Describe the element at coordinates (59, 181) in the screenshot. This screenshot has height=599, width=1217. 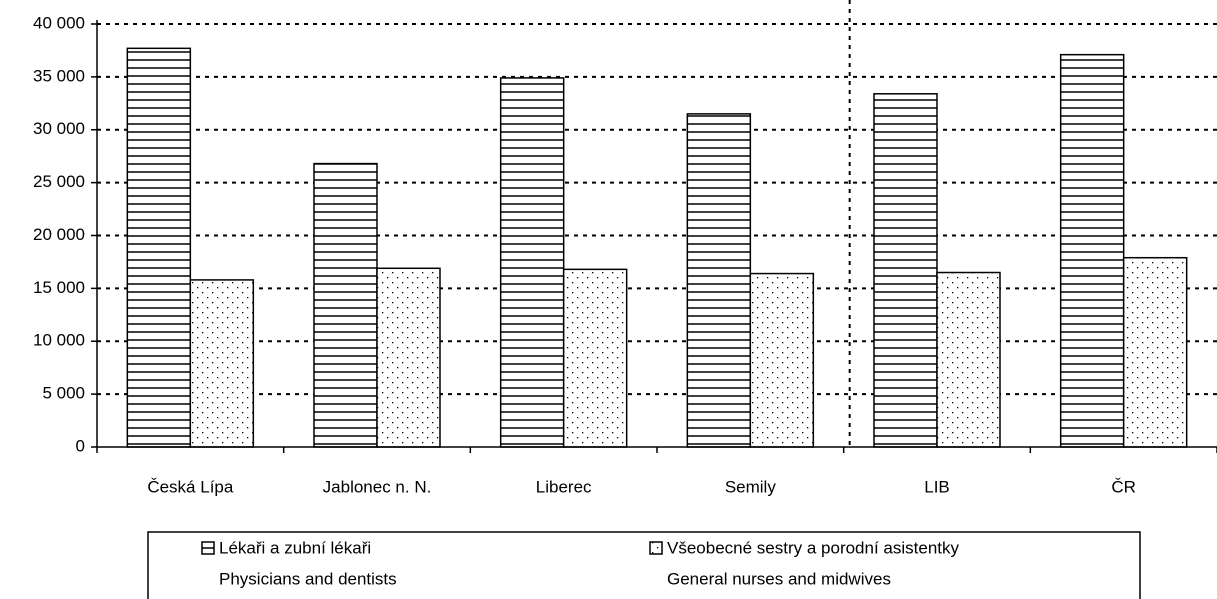
I see `y-tick-label: 25 000` at that location.